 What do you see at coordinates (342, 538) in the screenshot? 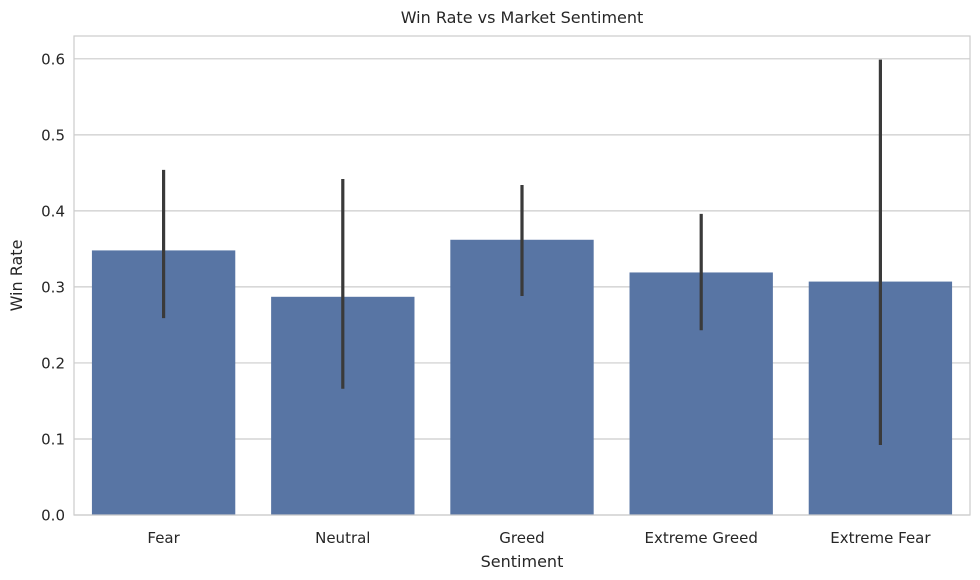
I see `x-tick-label: Neutral` at bounding box center [342, 538].